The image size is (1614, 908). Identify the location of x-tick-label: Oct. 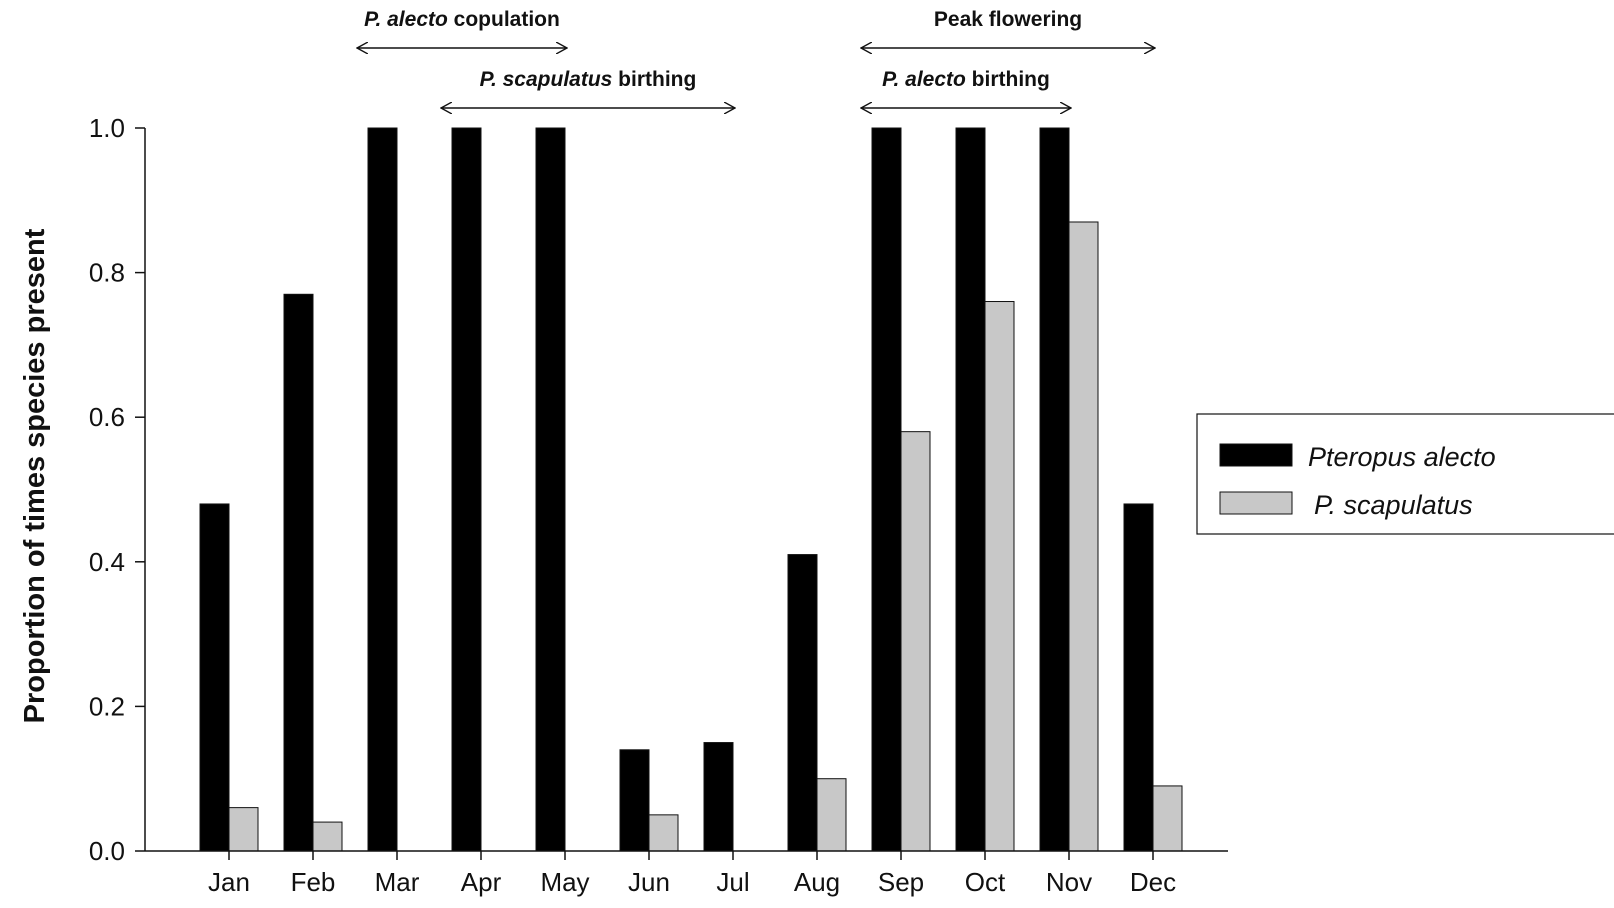
(985, 882).